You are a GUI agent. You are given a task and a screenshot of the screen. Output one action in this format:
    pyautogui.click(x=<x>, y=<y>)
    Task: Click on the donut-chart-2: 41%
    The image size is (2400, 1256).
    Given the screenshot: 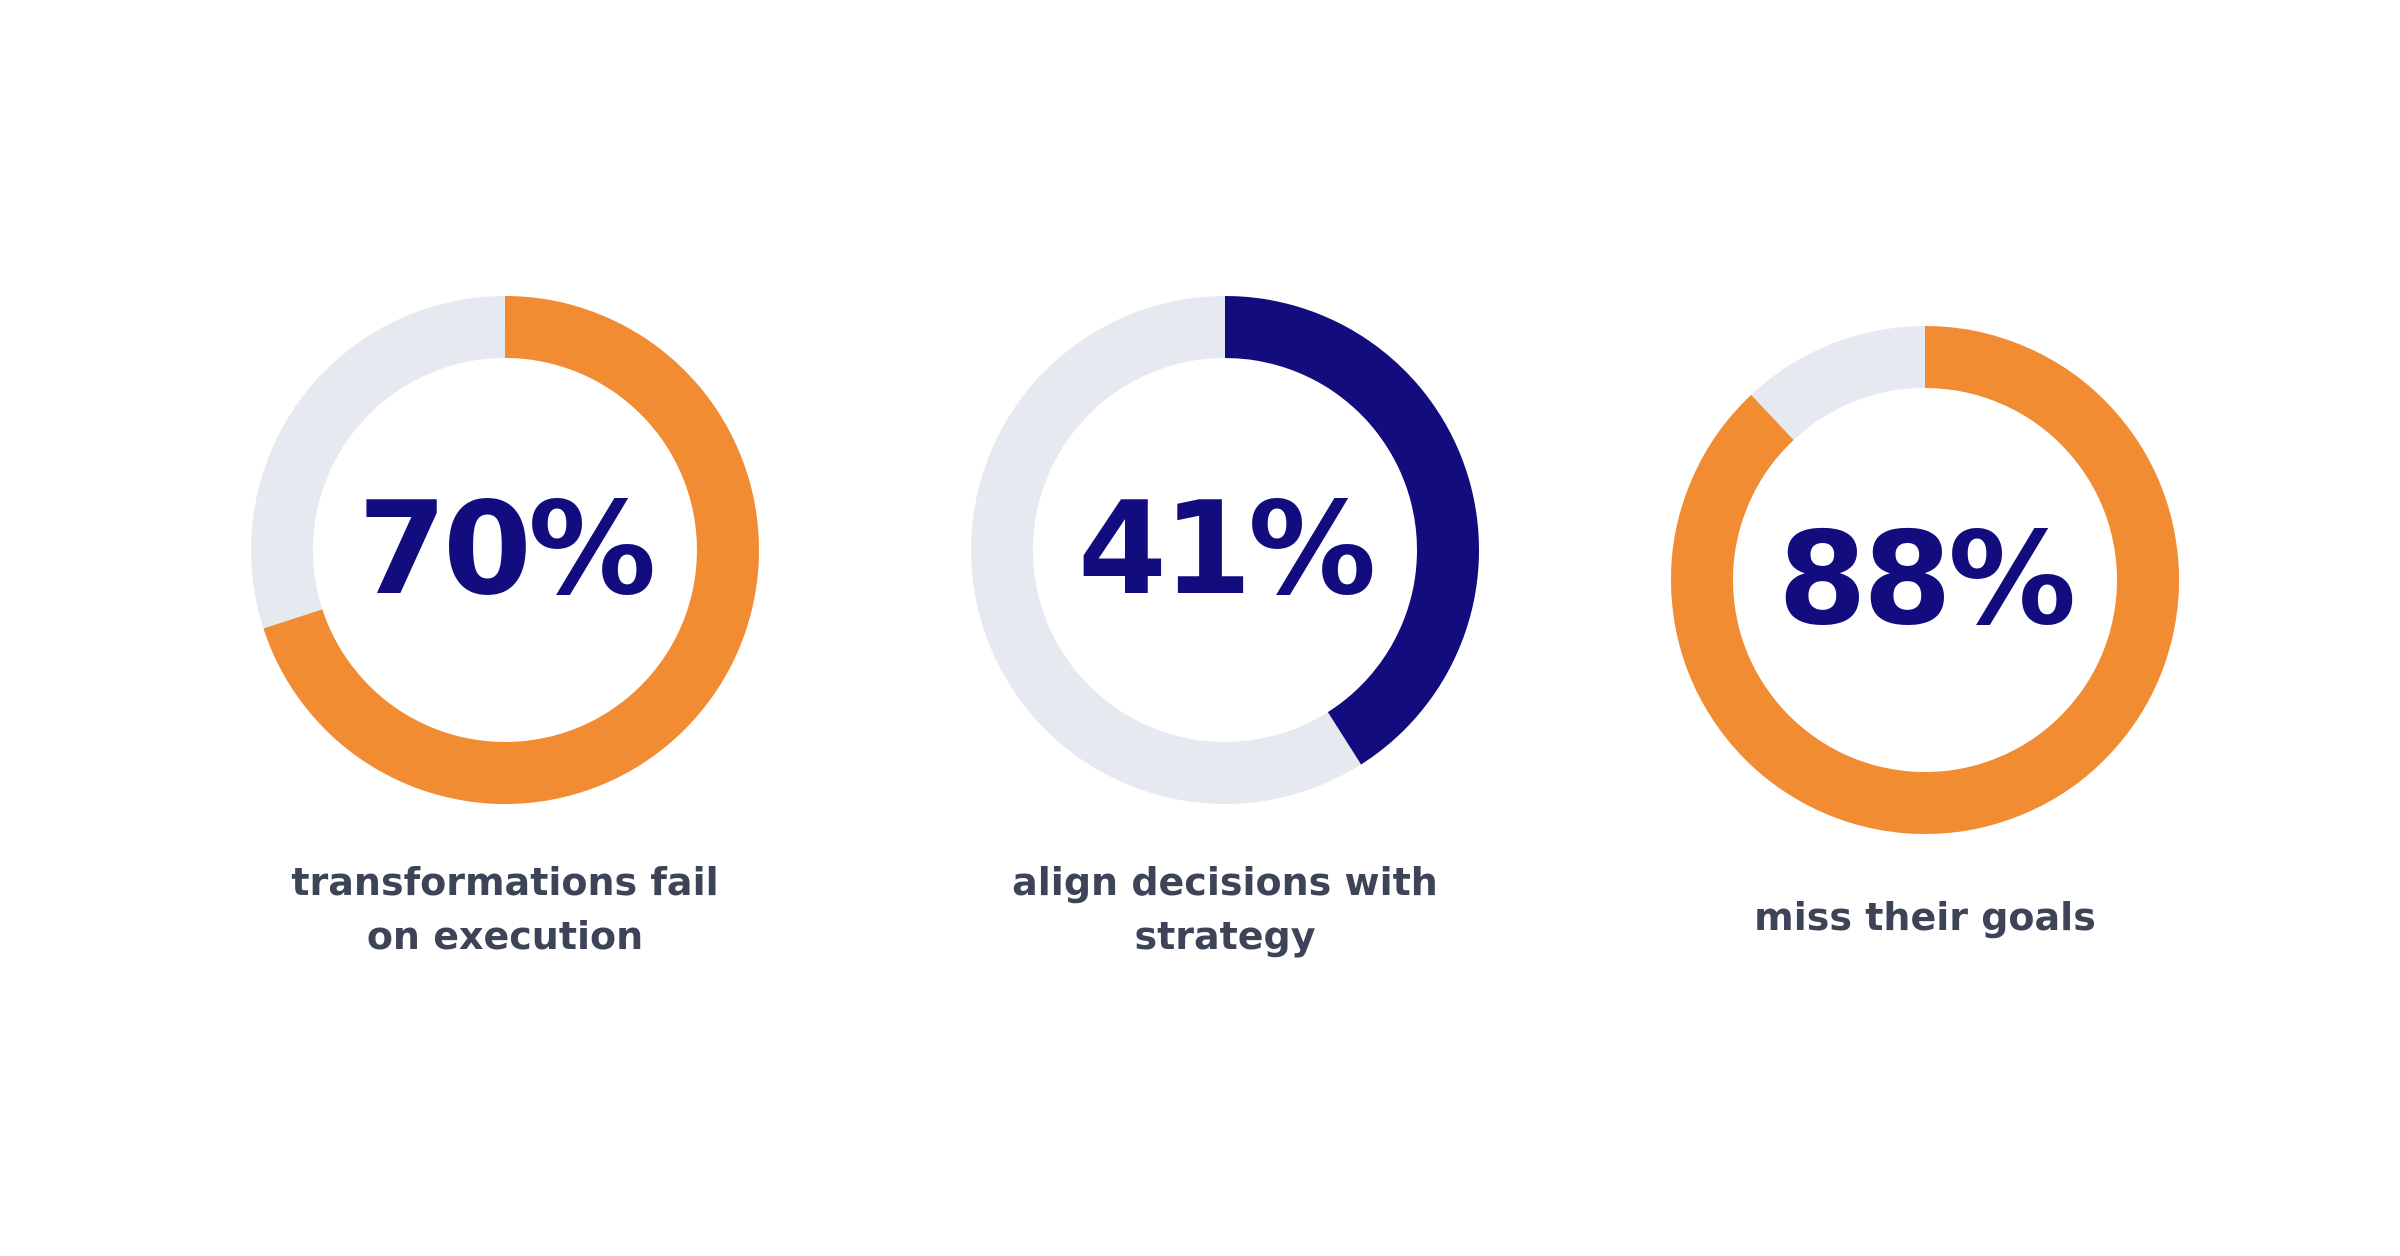 What is the action you would take?
    pyautogui.click(x=1225, y=550)
    